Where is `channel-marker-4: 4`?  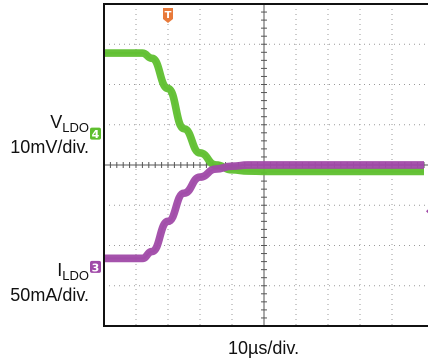
channel-marker-4: 4 is located at coordinates (95, 134).